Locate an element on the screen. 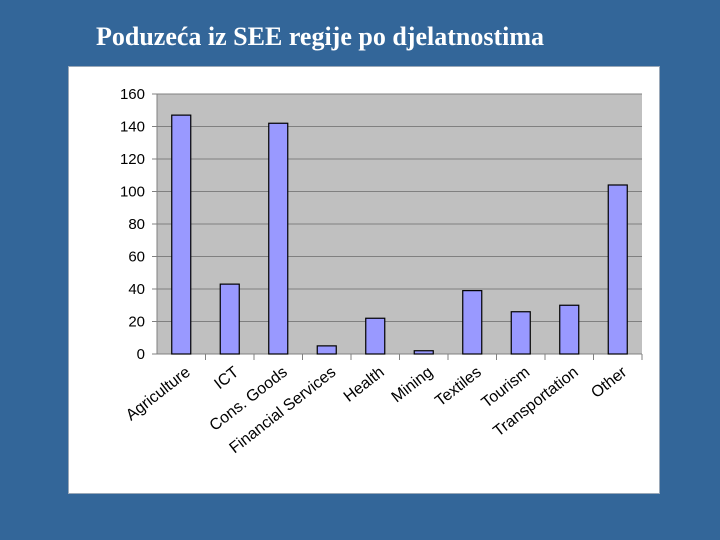 This screenshot has height=540, width=720. y-tick-label: 40 is located at coordinates (136, 289).